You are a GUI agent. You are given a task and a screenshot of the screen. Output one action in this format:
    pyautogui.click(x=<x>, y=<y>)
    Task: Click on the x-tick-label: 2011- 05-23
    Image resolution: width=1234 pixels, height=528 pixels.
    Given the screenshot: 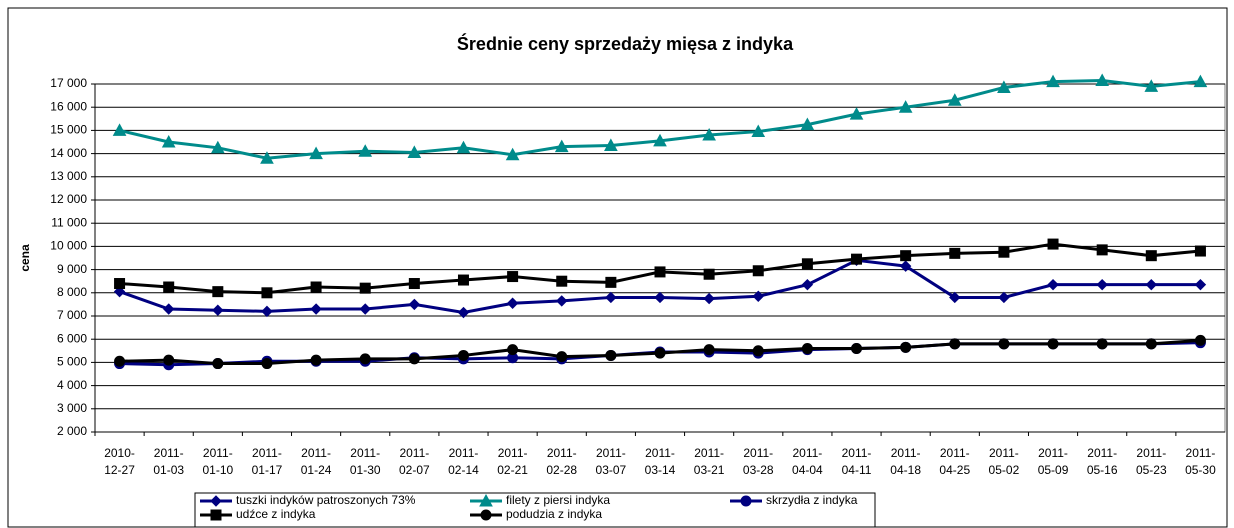 What is the action you would take?
    pyautogui.click(x=1151, y=461)
    